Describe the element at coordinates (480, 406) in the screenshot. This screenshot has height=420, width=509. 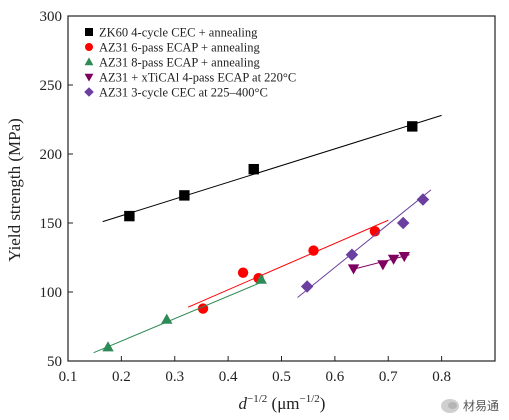
I see `watermark-text: 材易通` at that location.